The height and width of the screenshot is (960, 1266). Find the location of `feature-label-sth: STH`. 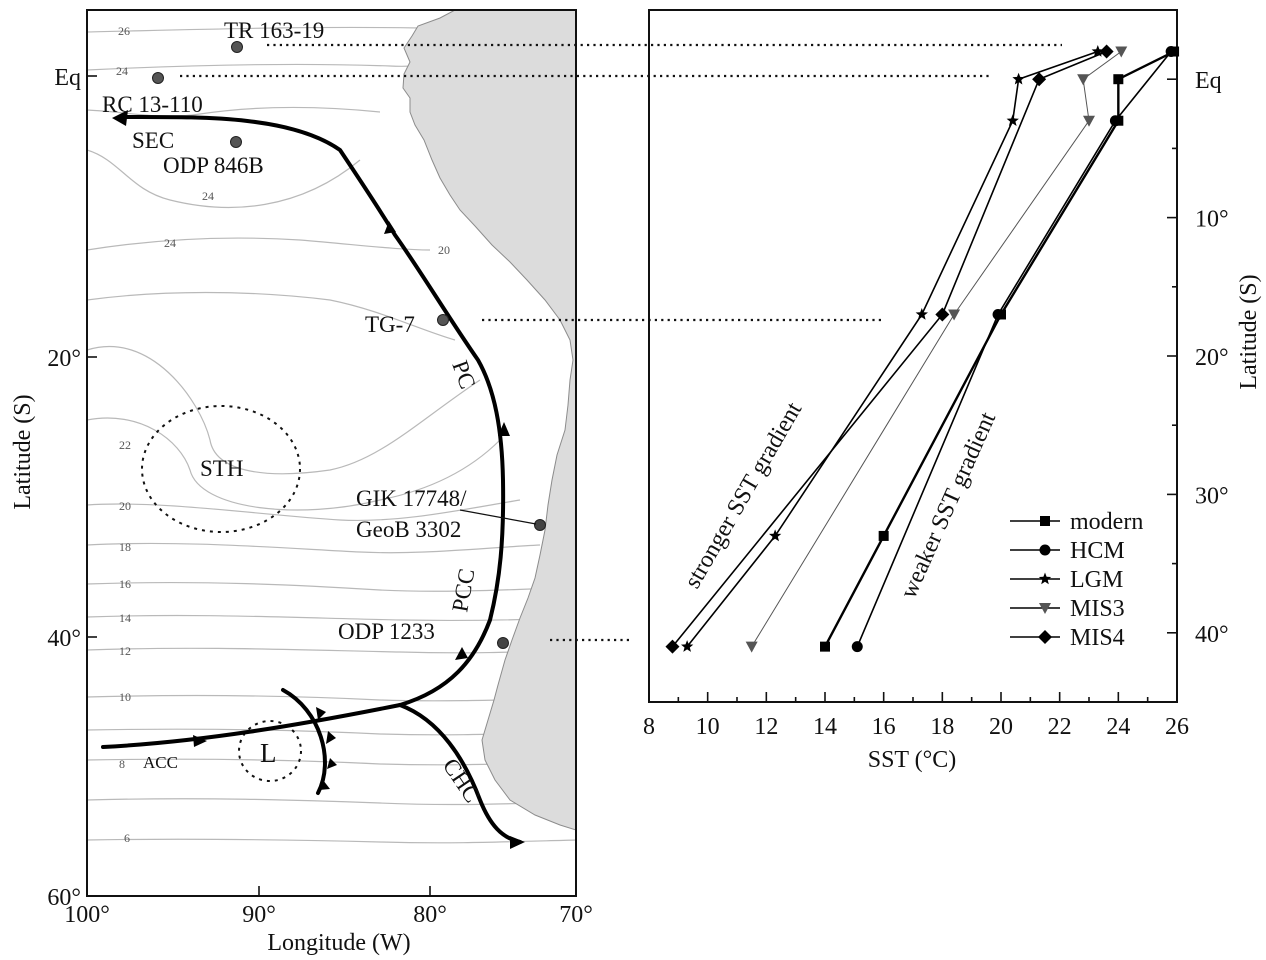

feature-label-sth: STH is located at coordinates (221, 468).